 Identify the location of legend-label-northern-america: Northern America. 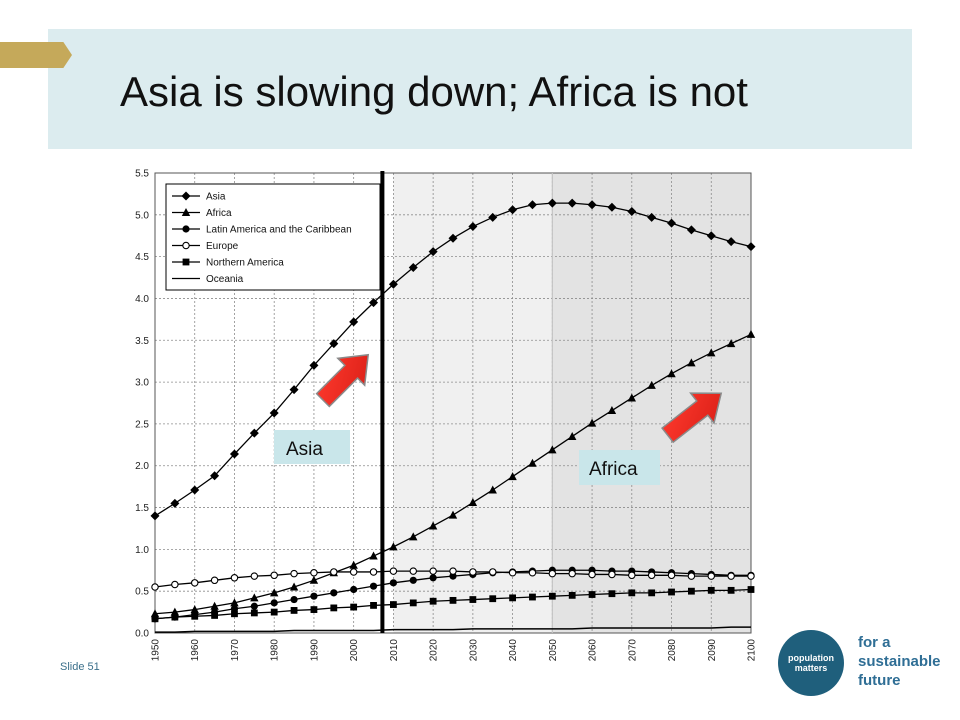
(245, 263).